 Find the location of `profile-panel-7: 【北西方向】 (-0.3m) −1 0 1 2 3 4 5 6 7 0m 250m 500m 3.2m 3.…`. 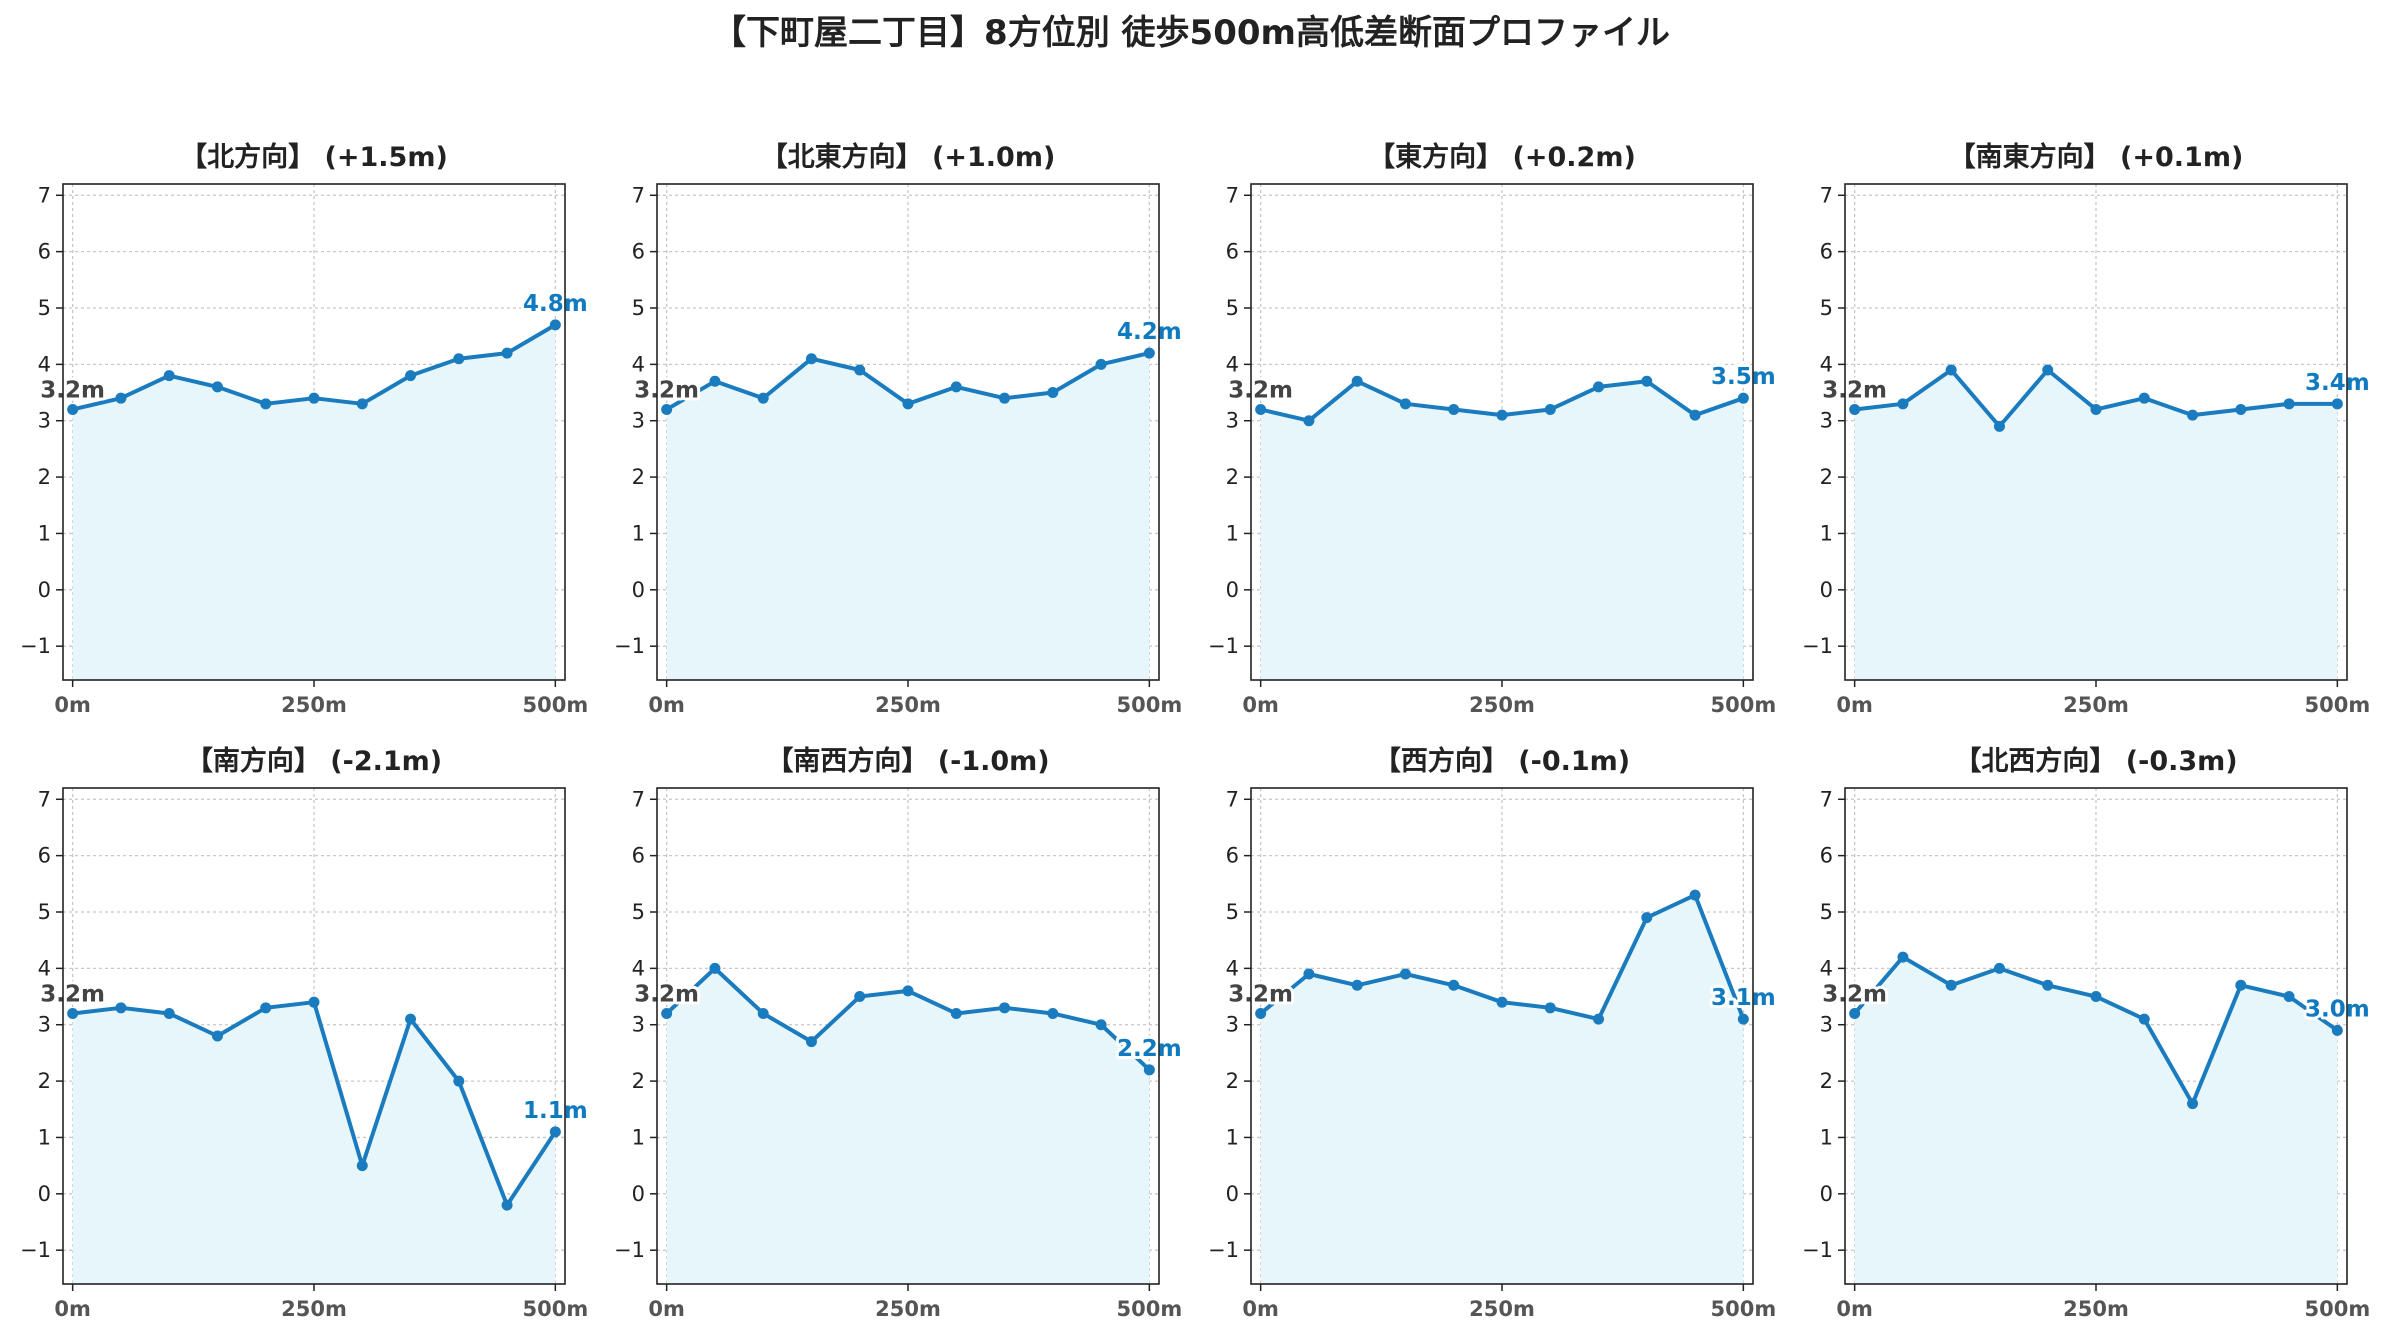

profile-panel-7: 【北西方向】 (-0.3m) −1 0 1 2 3 4 5 6 7 0m 250m 500m 3.2m 3.… is located at coordinates (2087, 1033).